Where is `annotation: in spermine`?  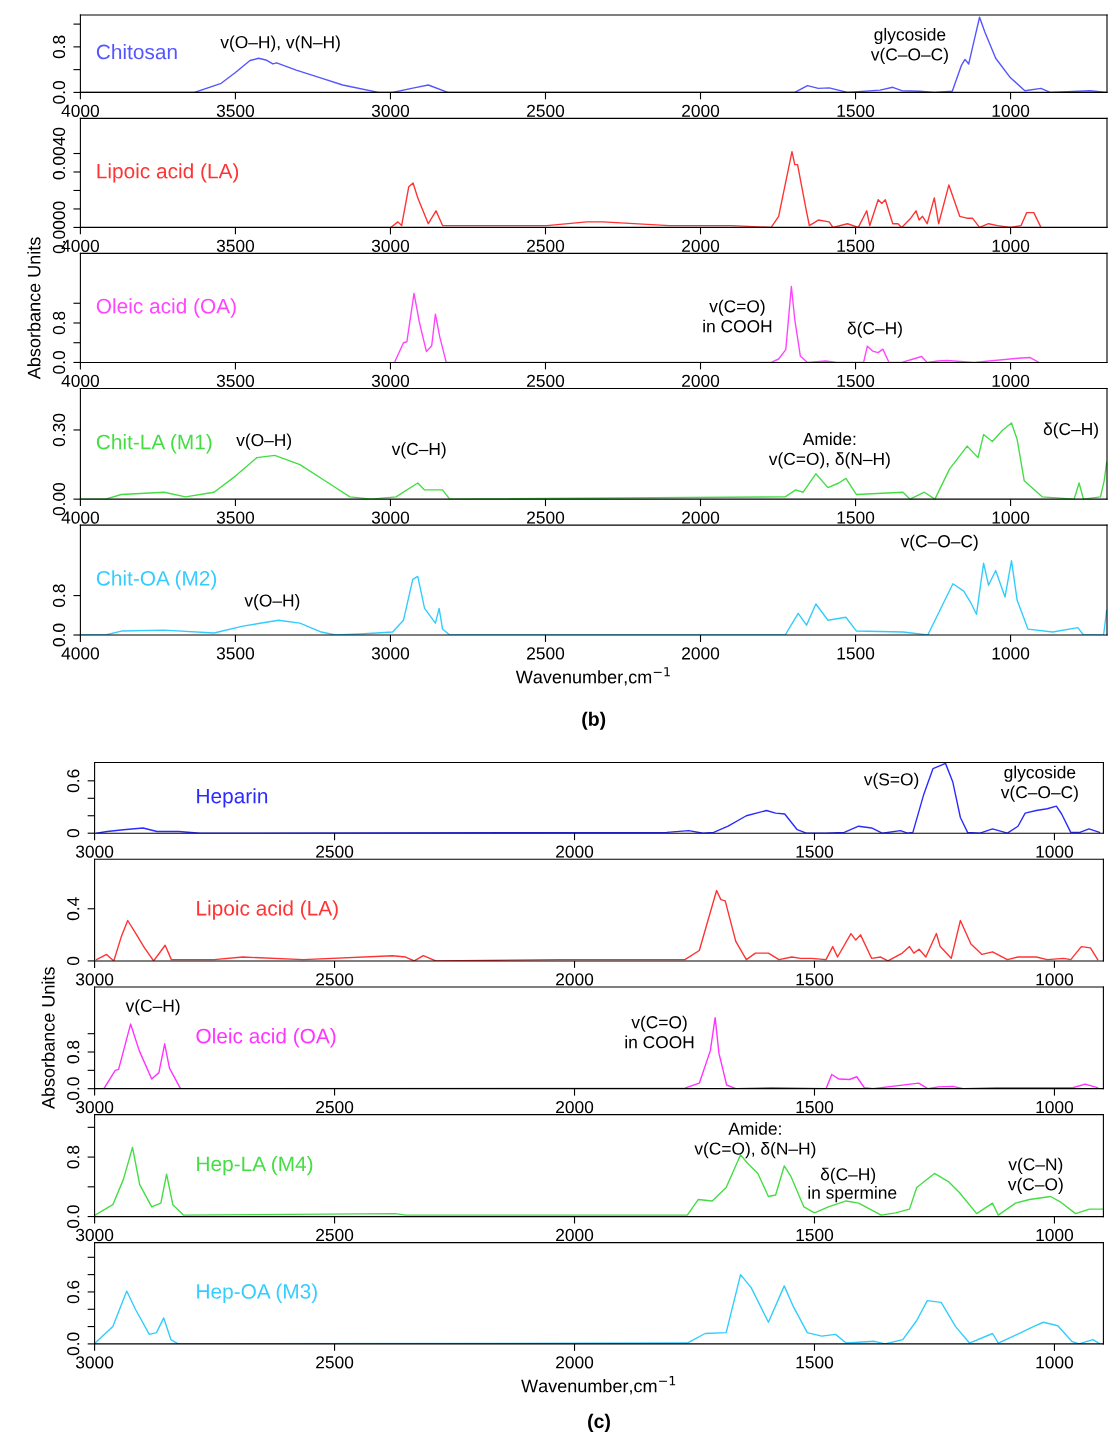 annotation: in spermine is located at coordinates (852, 1194).